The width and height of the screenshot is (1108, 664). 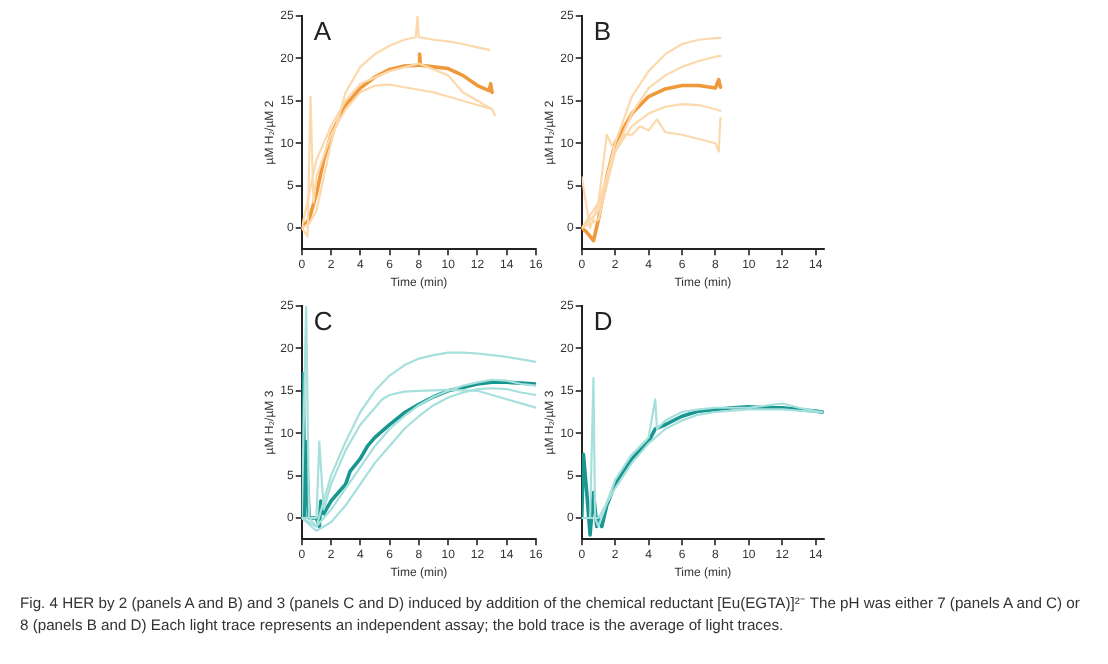 What do you see at coordinates (323, 321) in the screenshot?
I see `chart-title: C` at bounding box center [323, 321].